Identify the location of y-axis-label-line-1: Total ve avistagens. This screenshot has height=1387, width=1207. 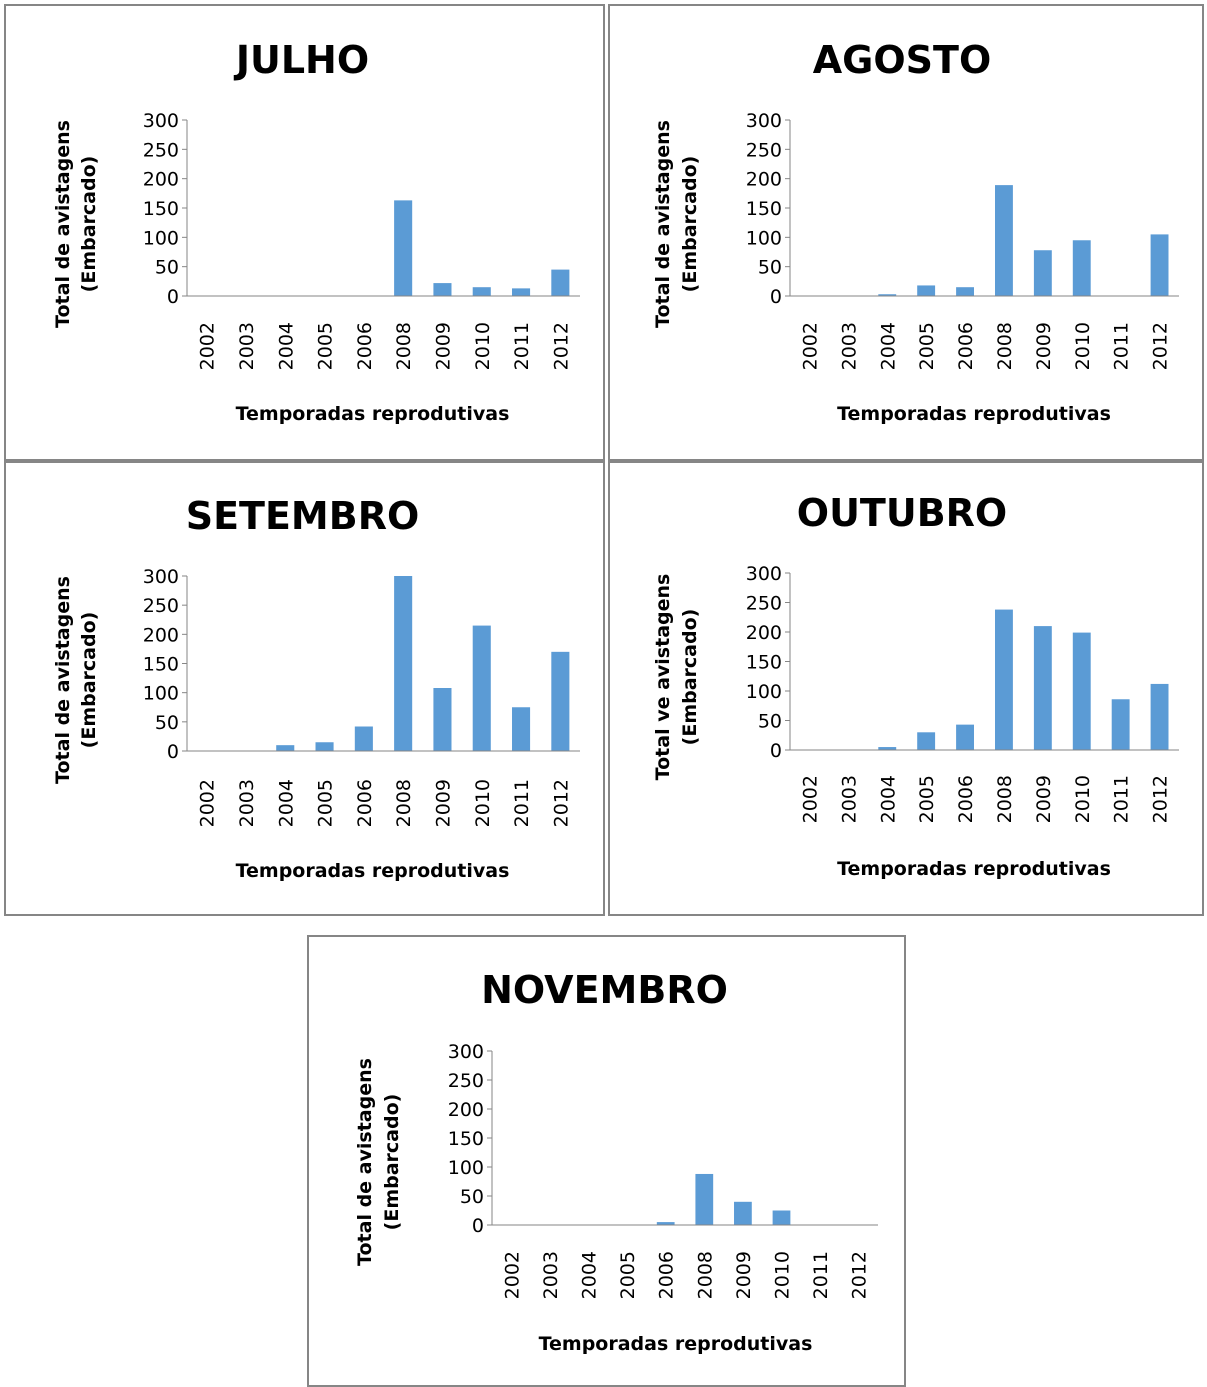
(663, 677).